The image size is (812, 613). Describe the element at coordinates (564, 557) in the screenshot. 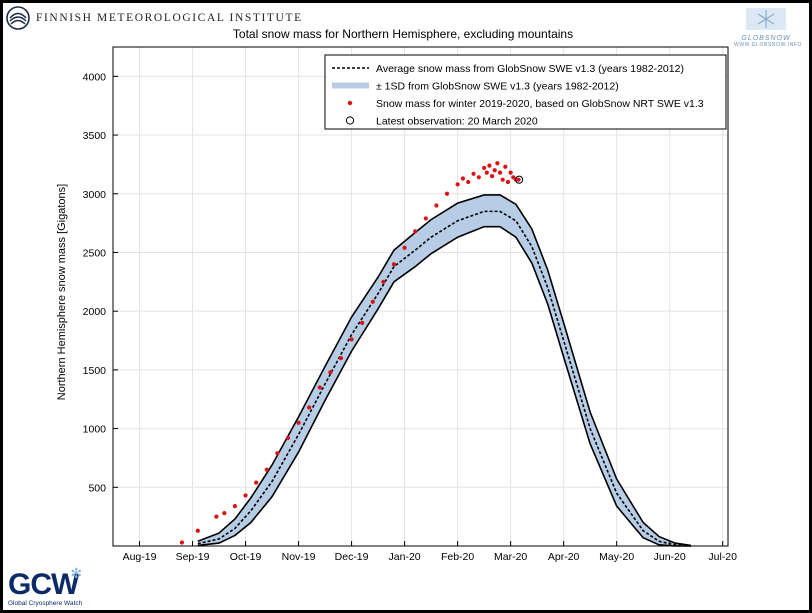

I see `x-tick-label: Apr-20` at that location.